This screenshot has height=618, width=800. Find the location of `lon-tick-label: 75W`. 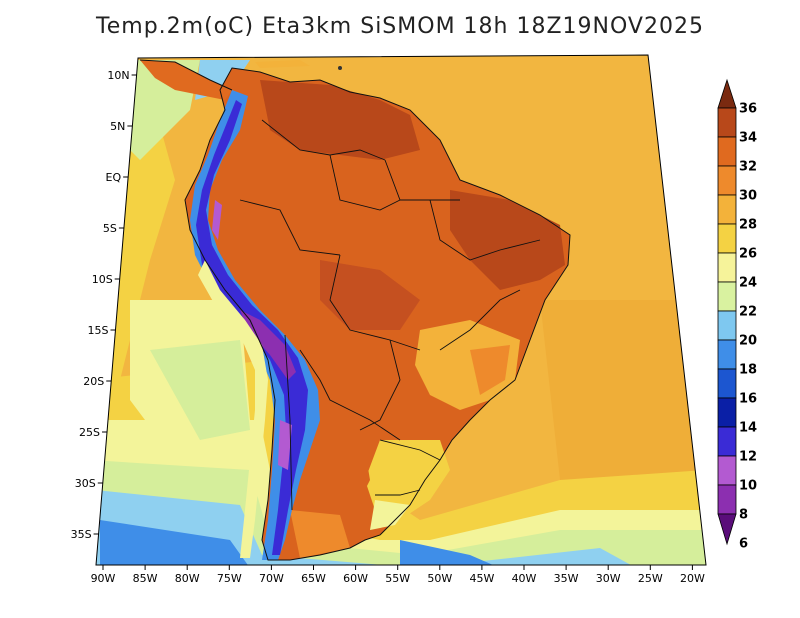

lon-tick-label: 75W is located at coordinates (229, 578).